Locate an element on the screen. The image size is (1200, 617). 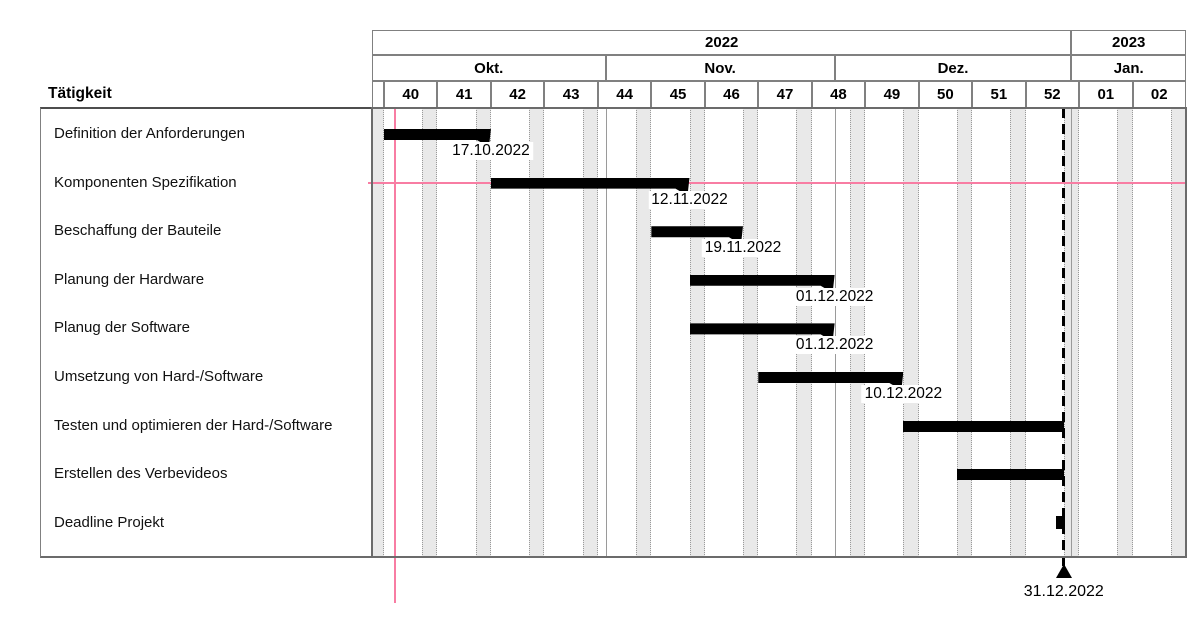
task-label: Komponenten Spezifikation is located at coordinates (145, 182).